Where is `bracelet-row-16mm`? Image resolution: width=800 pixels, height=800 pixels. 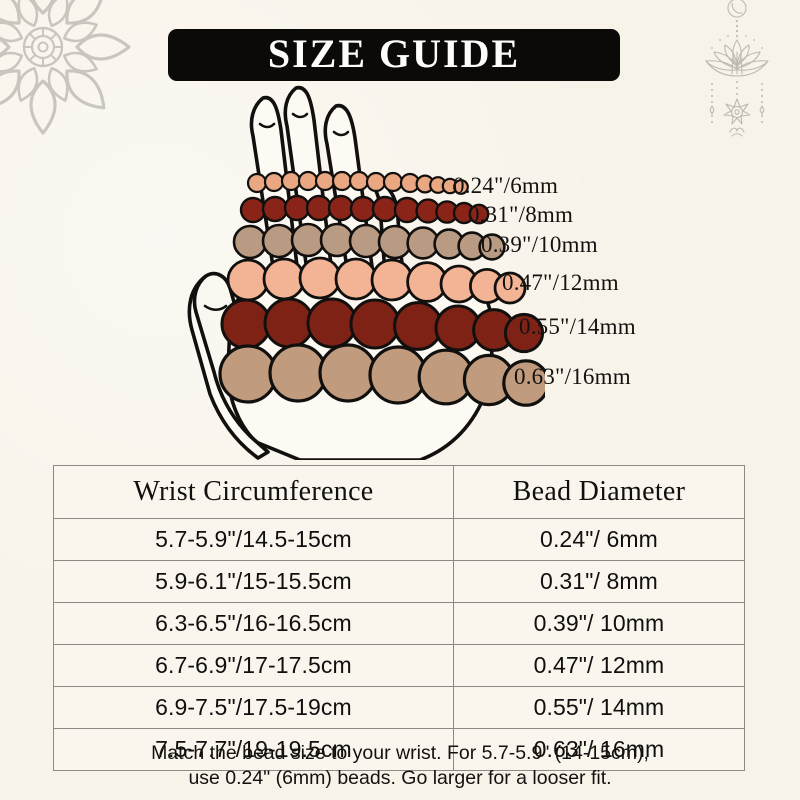 bracelet-row-16mm is located at coordinates (381, 375).